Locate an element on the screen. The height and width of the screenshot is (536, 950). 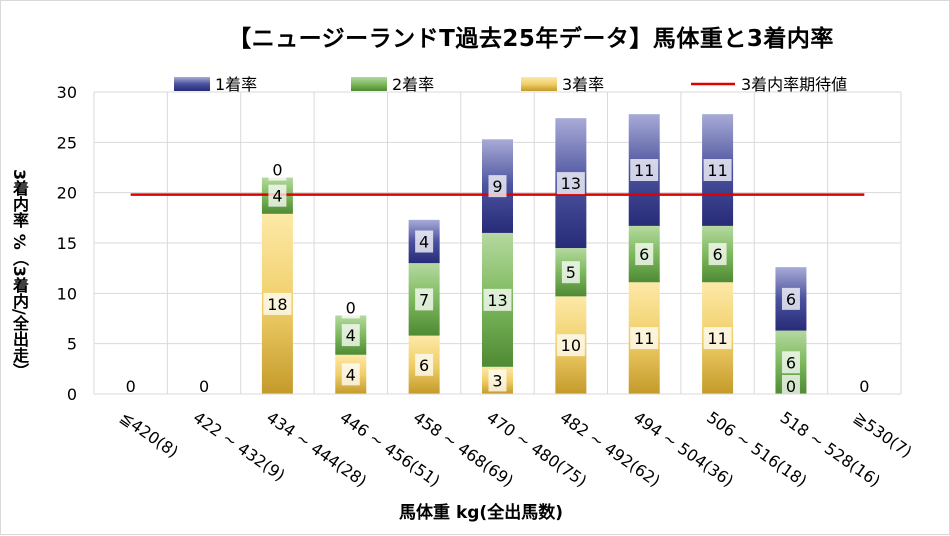
legend-item: 2着率 is located at coordinates (392, 84).